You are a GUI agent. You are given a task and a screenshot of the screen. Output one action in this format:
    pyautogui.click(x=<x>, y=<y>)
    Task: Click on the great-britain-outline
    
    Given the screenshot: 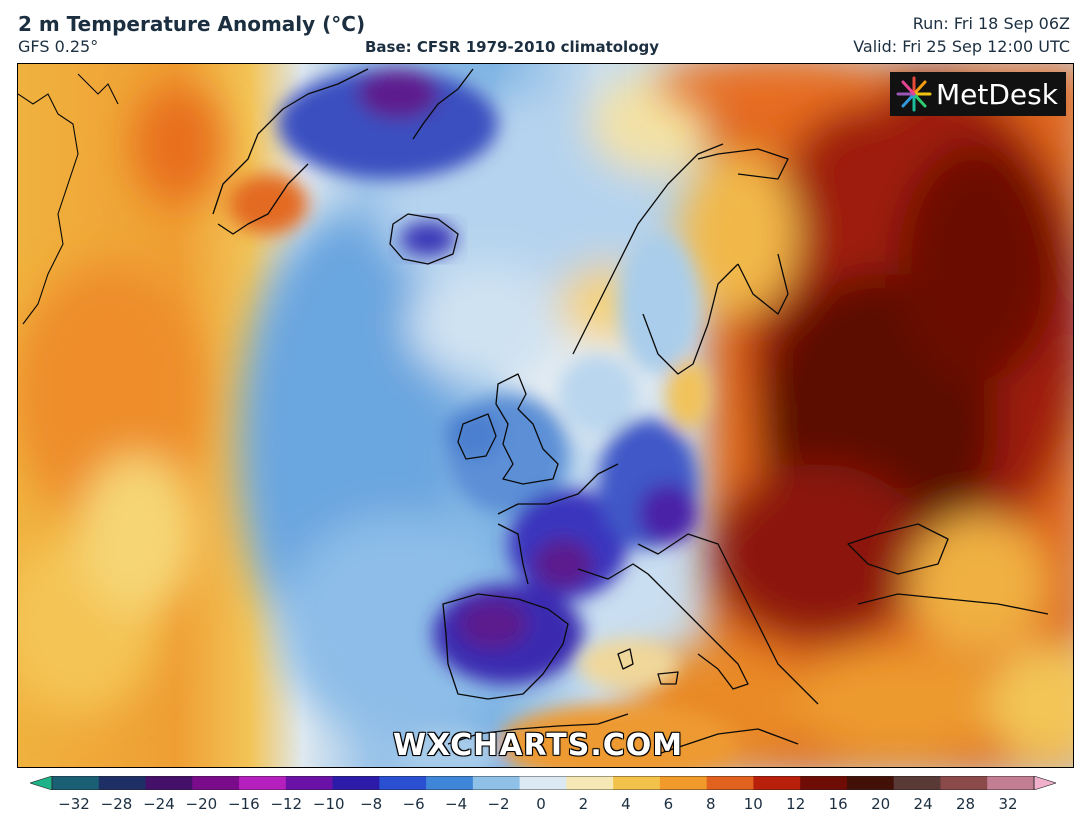 What is the action you would take?
    pyautogui.click(x=527, y=429)
    